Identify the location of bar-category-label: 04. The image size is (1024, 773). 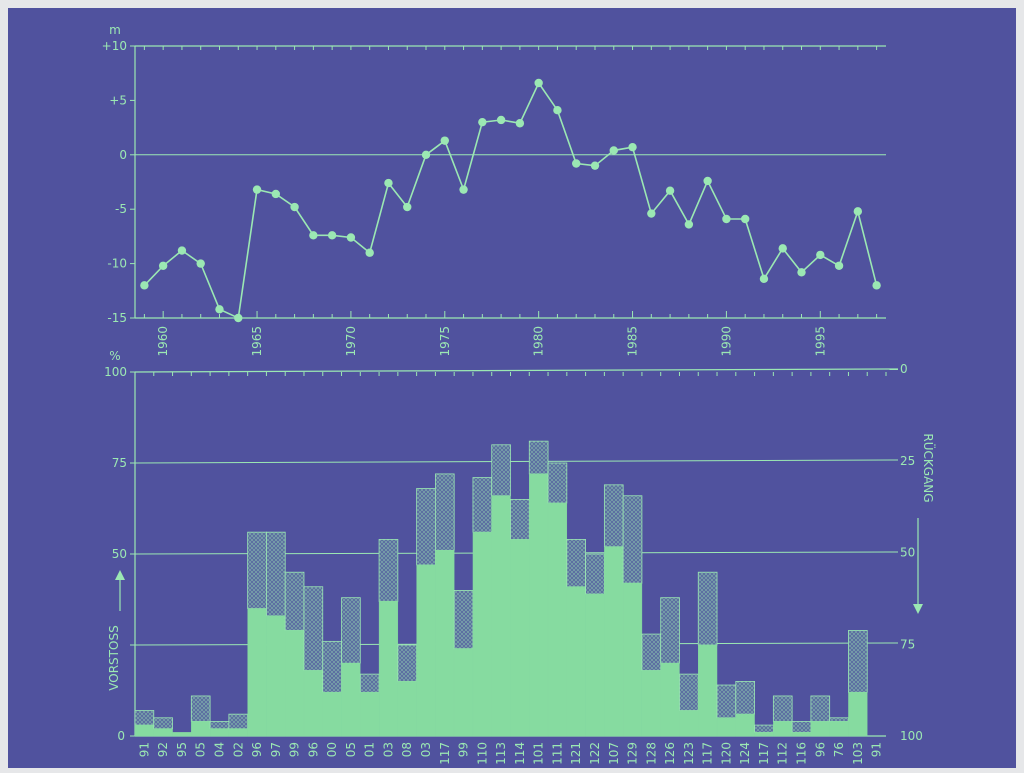
(219, 749).